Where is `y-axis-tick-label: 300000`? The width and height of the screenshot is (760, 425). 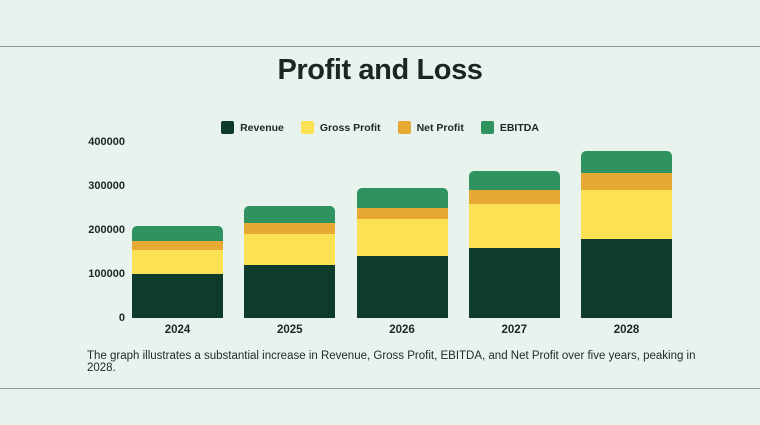
y-axis-tick-label: 300000 is located at coordinates (106, 186).